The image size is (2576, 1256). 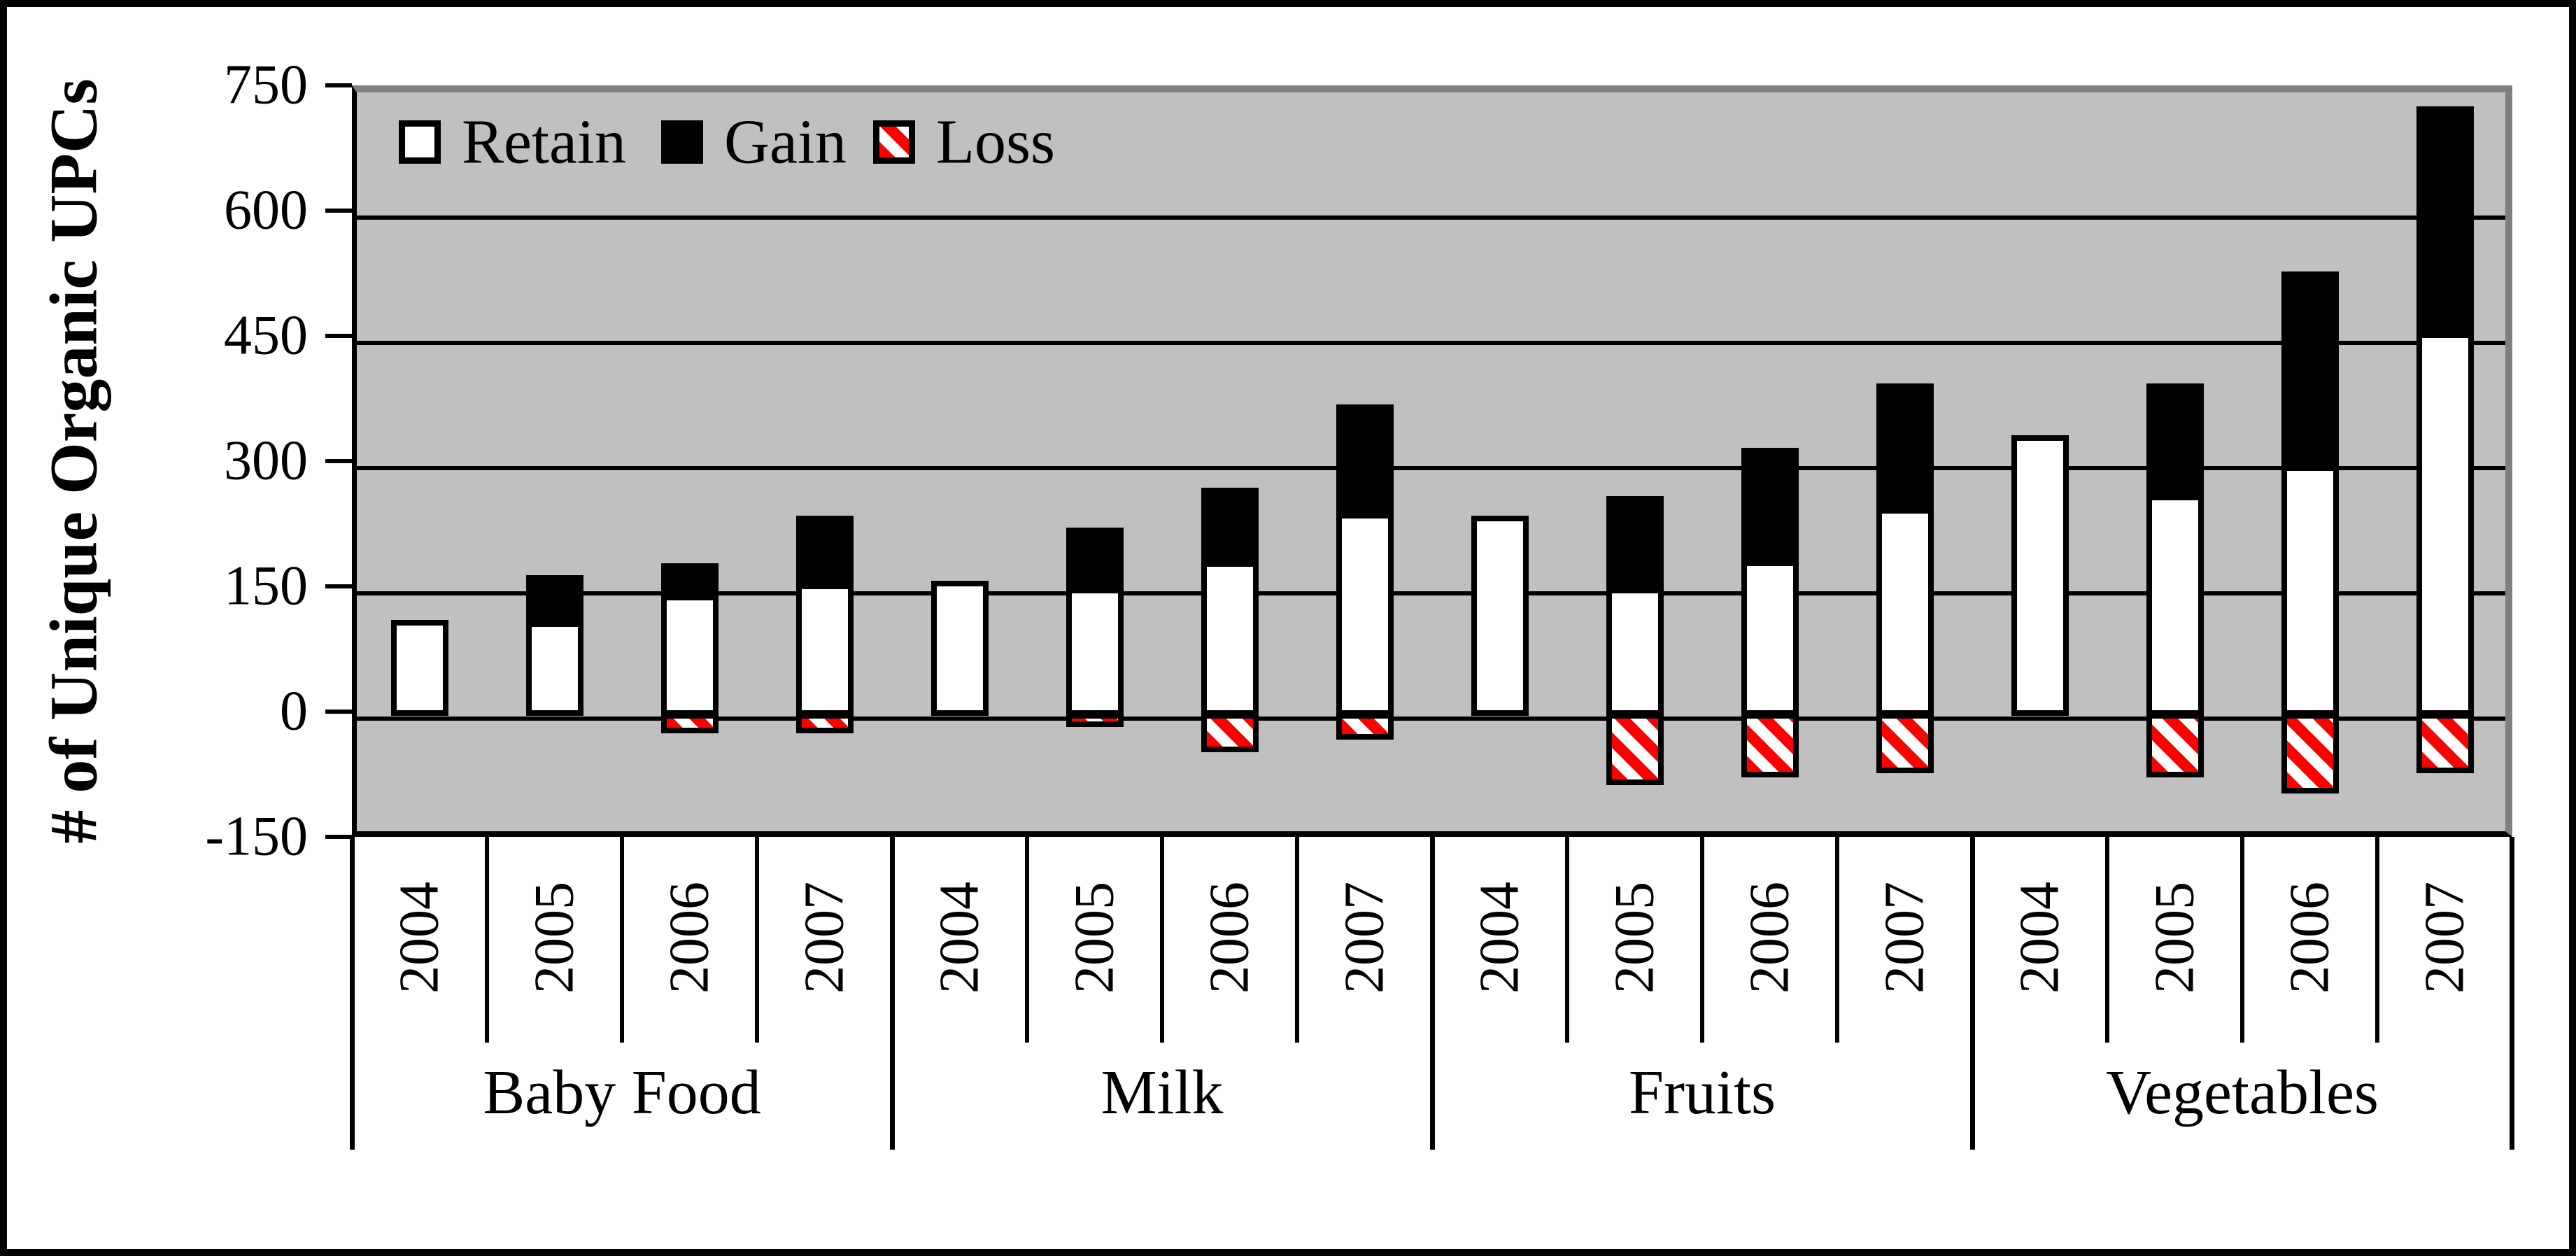 I want to click on y-tick-label--150: -150, so click(x=256, y=837).